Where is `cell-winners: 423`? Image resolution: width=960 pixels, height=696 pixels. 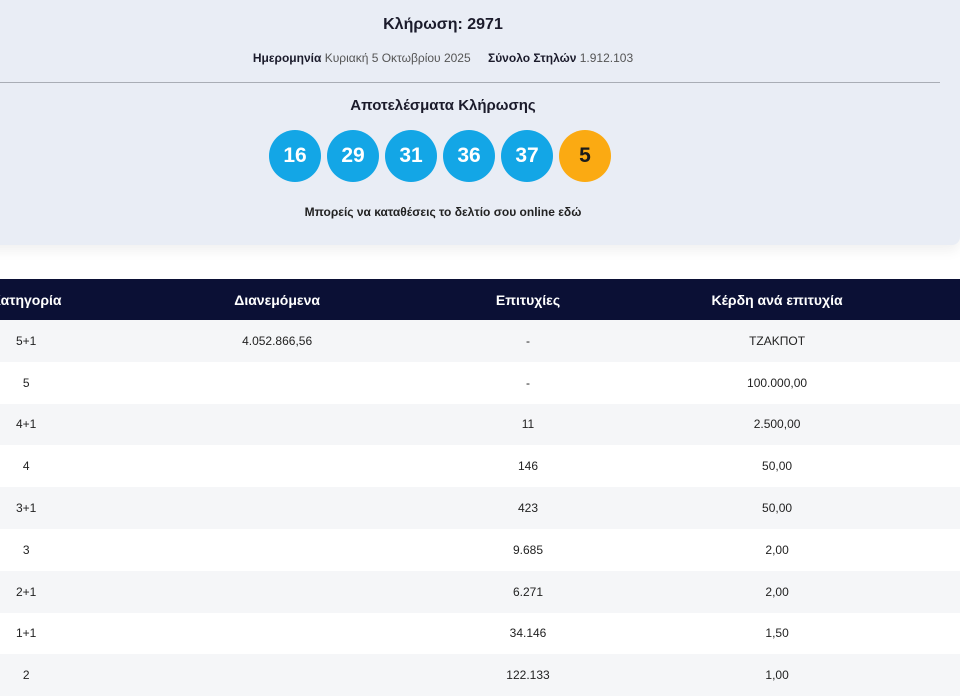 cell-winners: 423 is located at coordinates (528, 508).